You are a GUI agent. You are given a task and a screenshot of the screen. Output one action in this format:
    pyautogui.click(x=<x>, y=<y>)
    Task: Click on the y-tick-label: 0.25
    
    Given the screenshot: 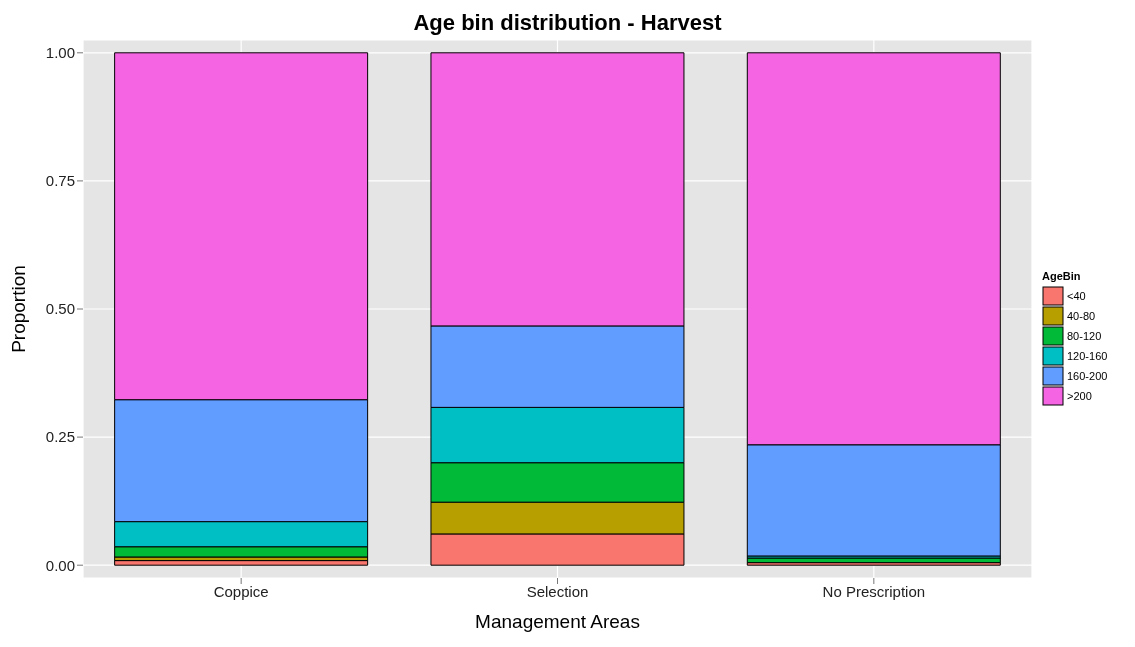 What is the action you would take?
    pyautogui.click(x=60, y=437)
    